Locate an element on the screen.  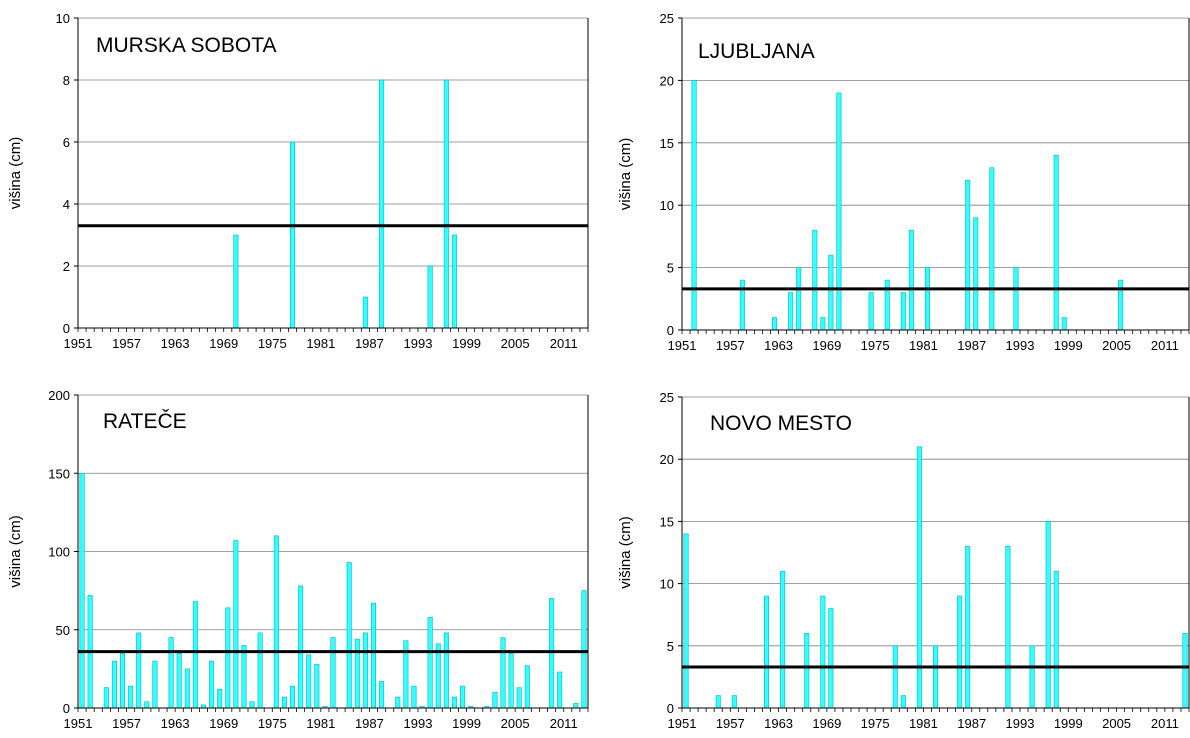
bar-1959 is located at coordinates (147, 705).